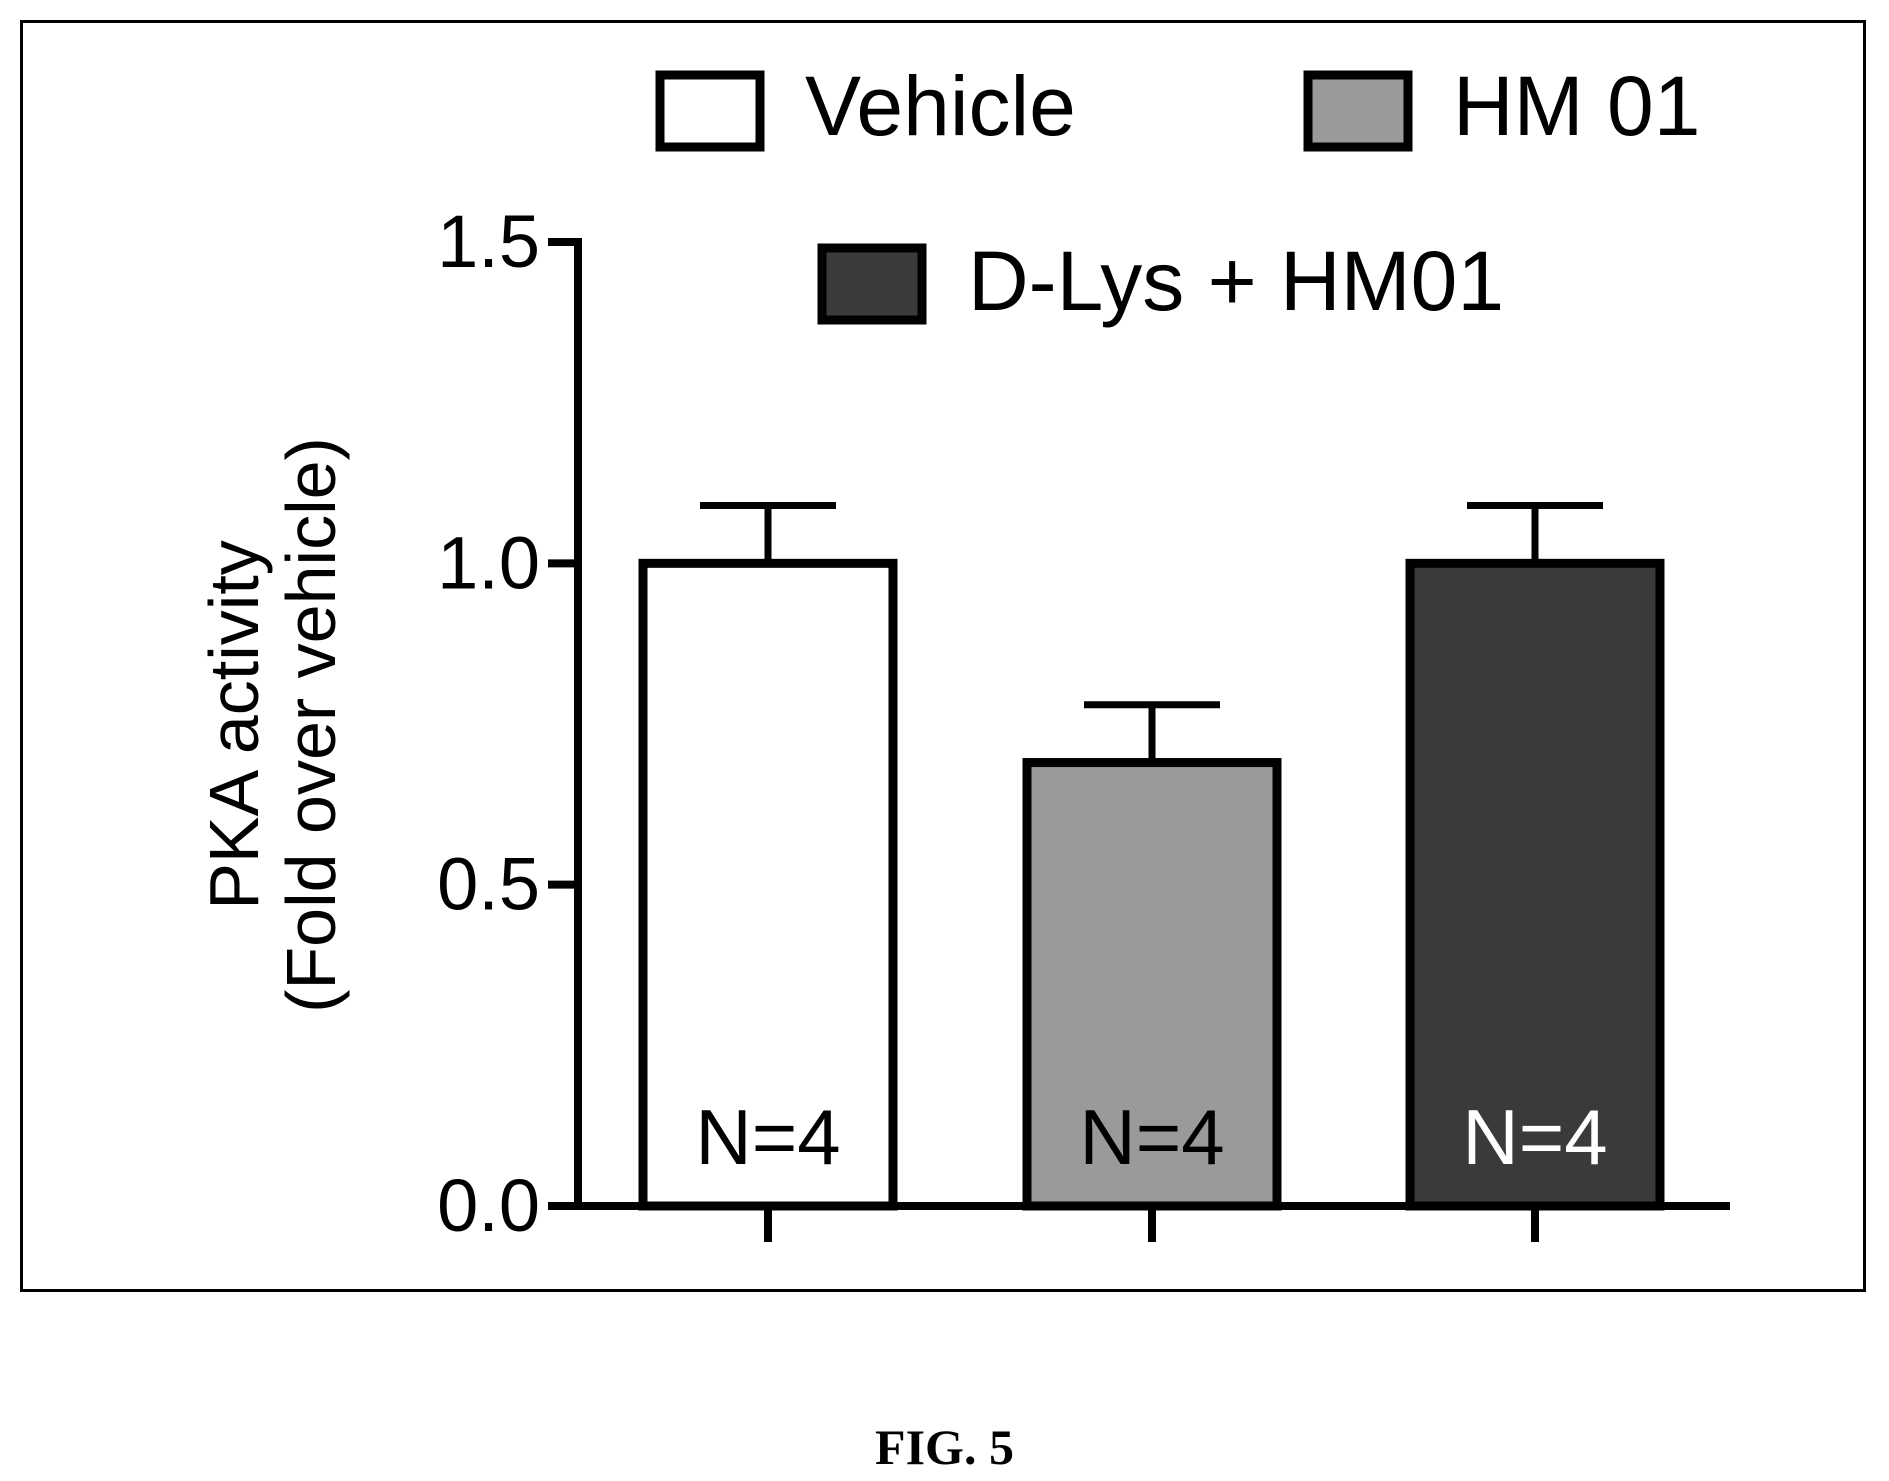  Describe the element at coordinates (234, 725) in the screenshot. I see `y-axis-label-line: PKA activity` at that location.